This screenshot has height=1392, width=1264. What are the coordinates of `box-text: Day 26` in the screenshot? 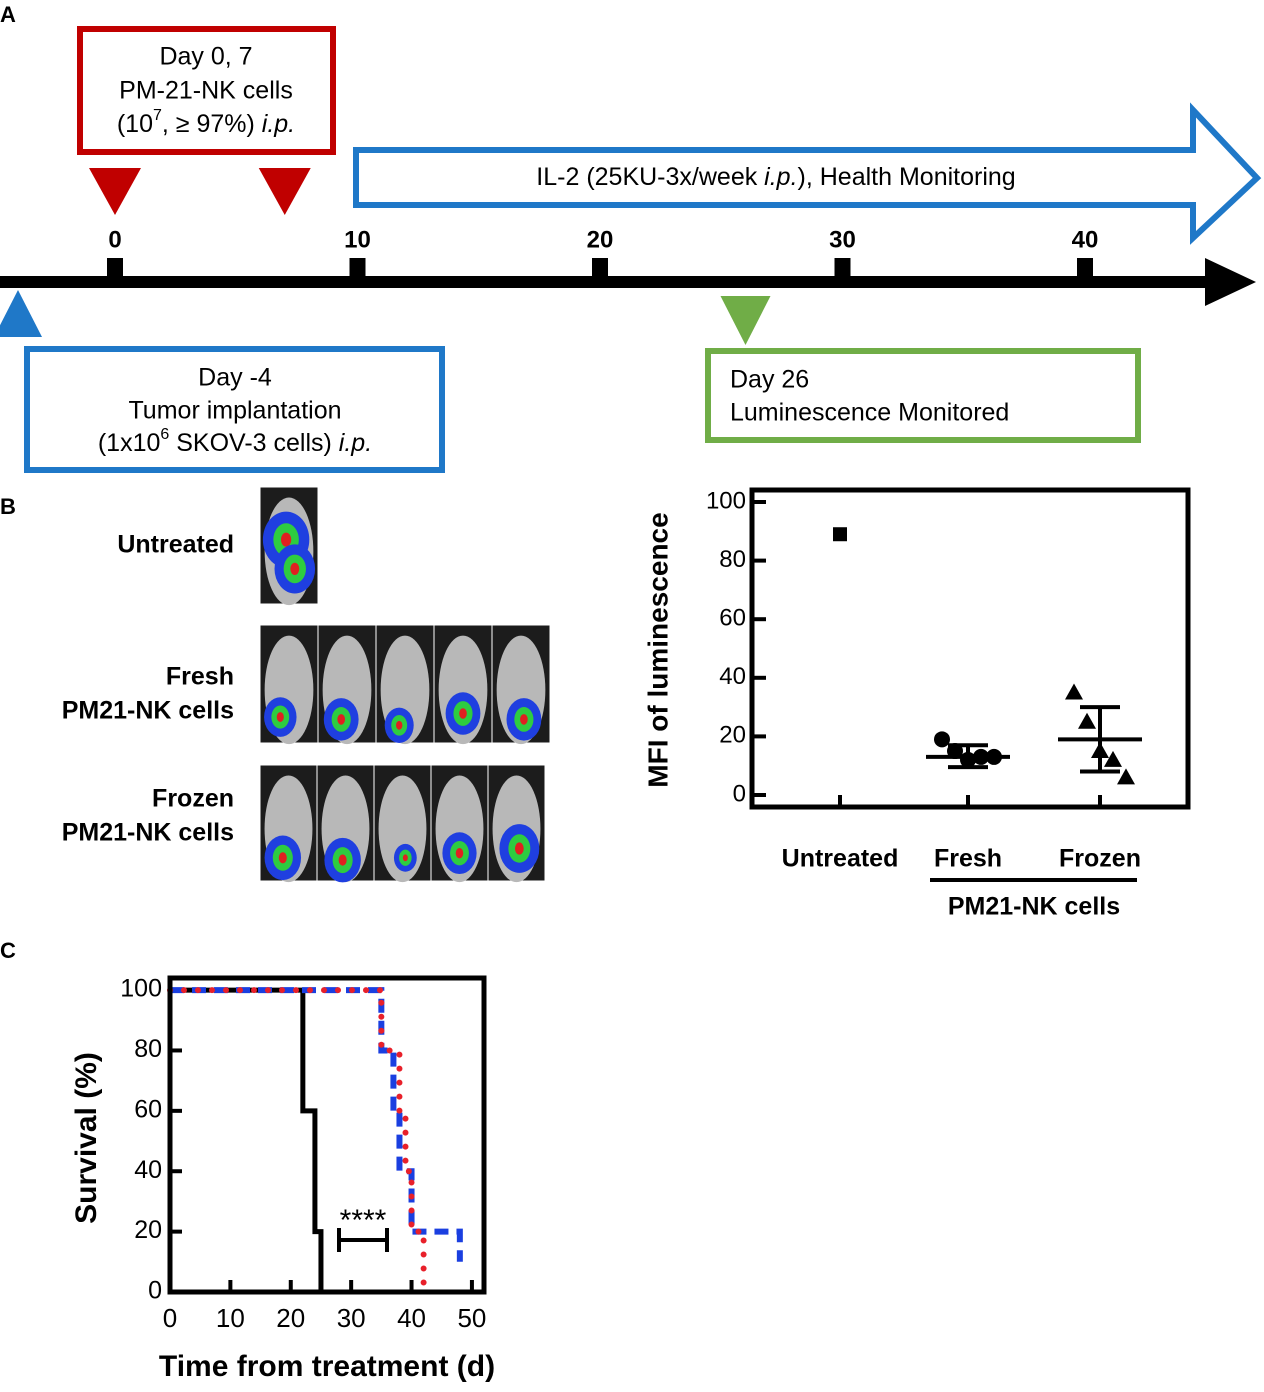 It's located at (769, 380).